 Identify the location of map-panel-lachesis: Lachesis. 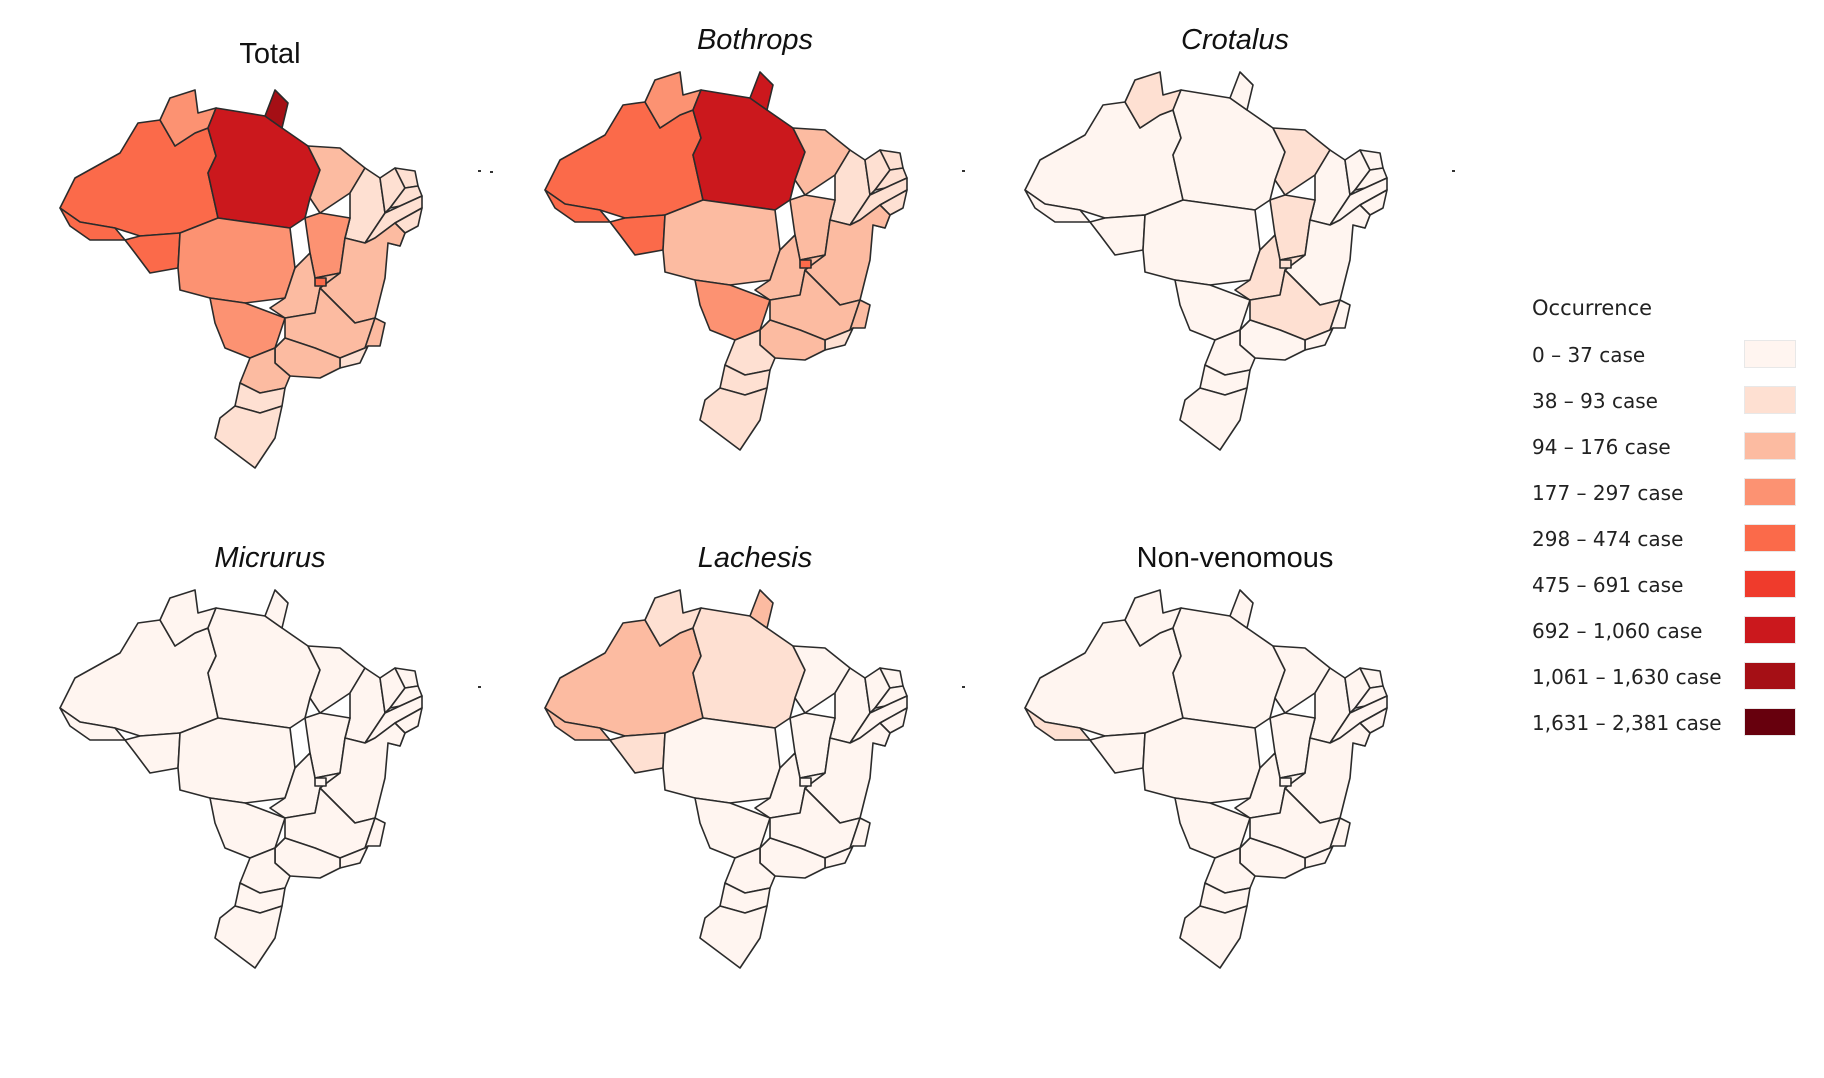
(755, 778).